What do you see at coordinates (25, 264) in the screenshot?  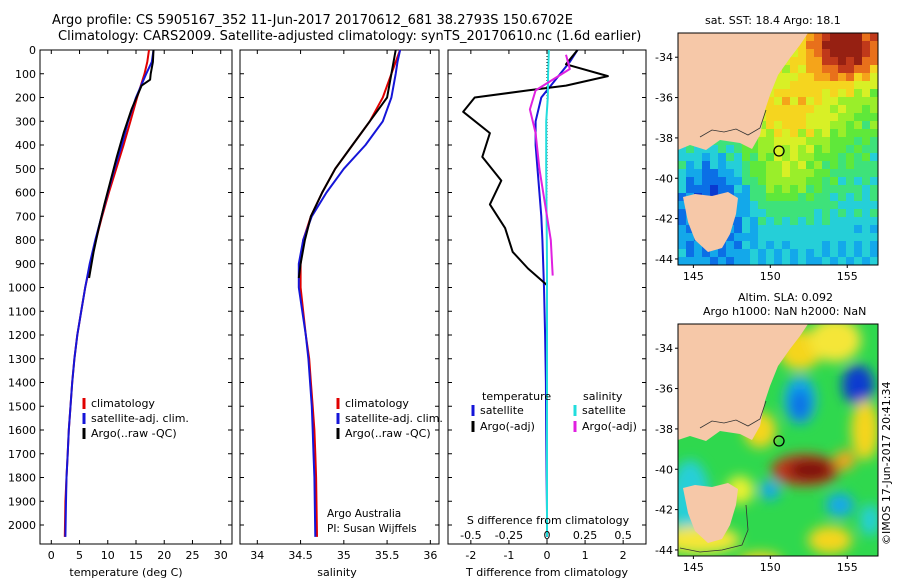 I see `y-tick-label: 900` at bounding box center [25, 264].